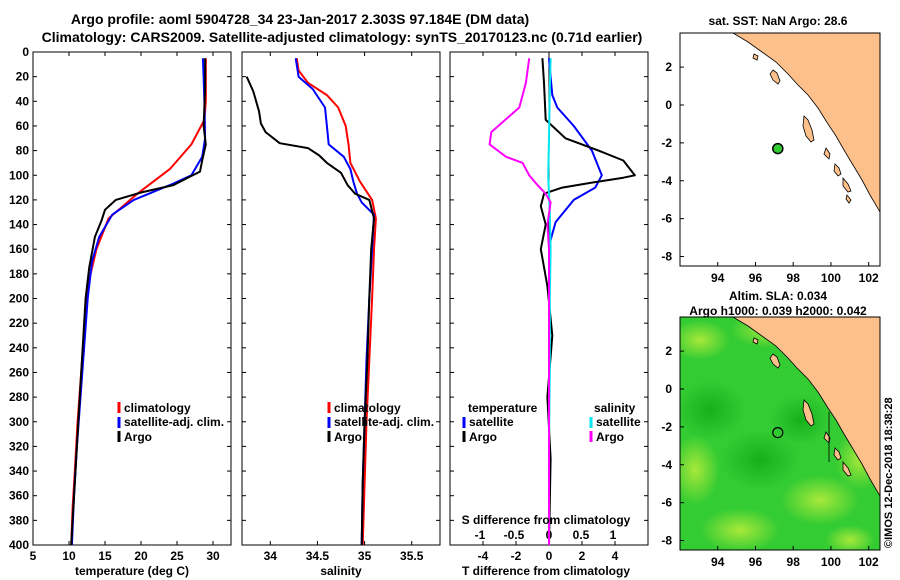 Image resolution: width=900 pixels, height=580 pixels. What do you see at coordinates (19, 274) in the screenshot?
I see `depth-tick-label: 180` at bounding box center [19, 274].